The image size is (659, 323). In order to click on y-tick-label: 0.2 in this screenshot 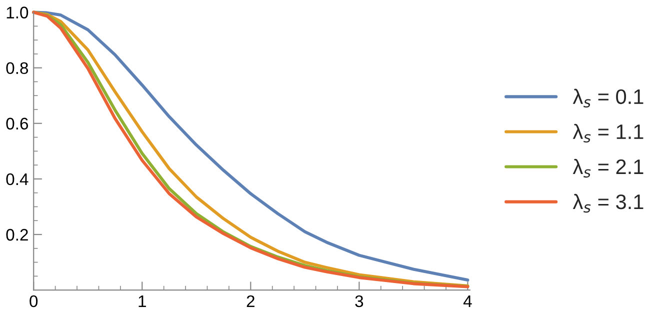, I will do `click(17, 234)`.